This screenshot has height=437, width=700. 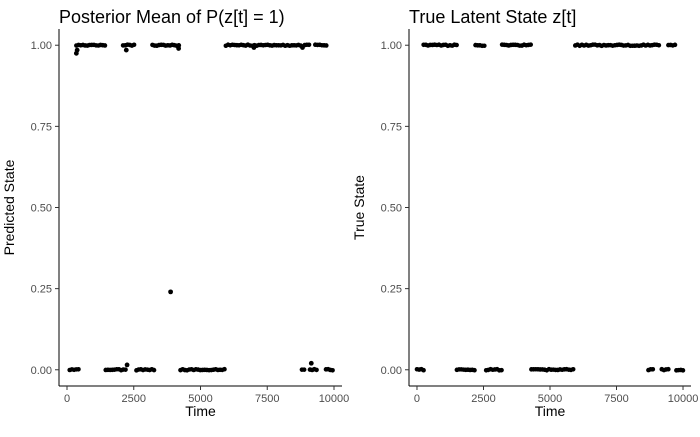 I want to click on panel2-data-point-seg5, so click(x=501, y=370).